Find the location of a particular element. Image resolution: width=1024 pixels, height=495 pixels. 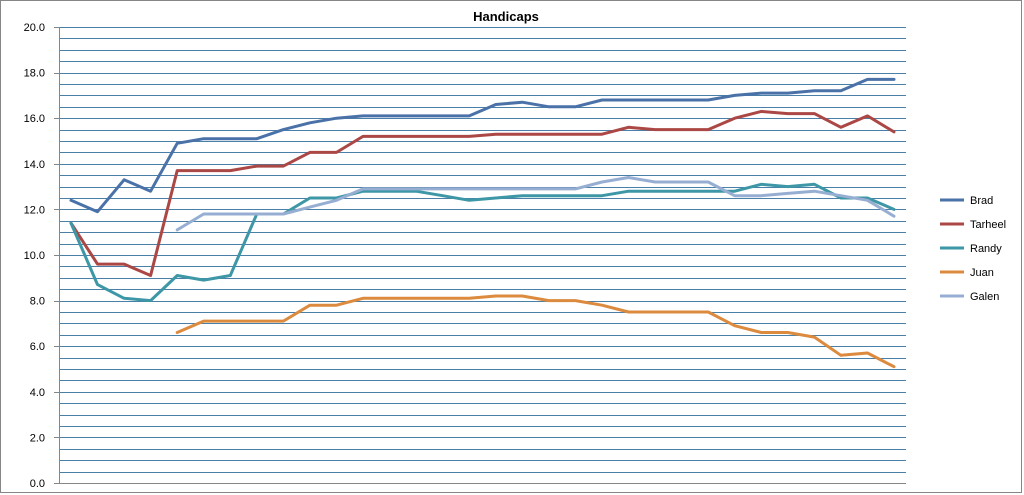

y-tick-label: 4.0 is located at coordinates (37, 393).